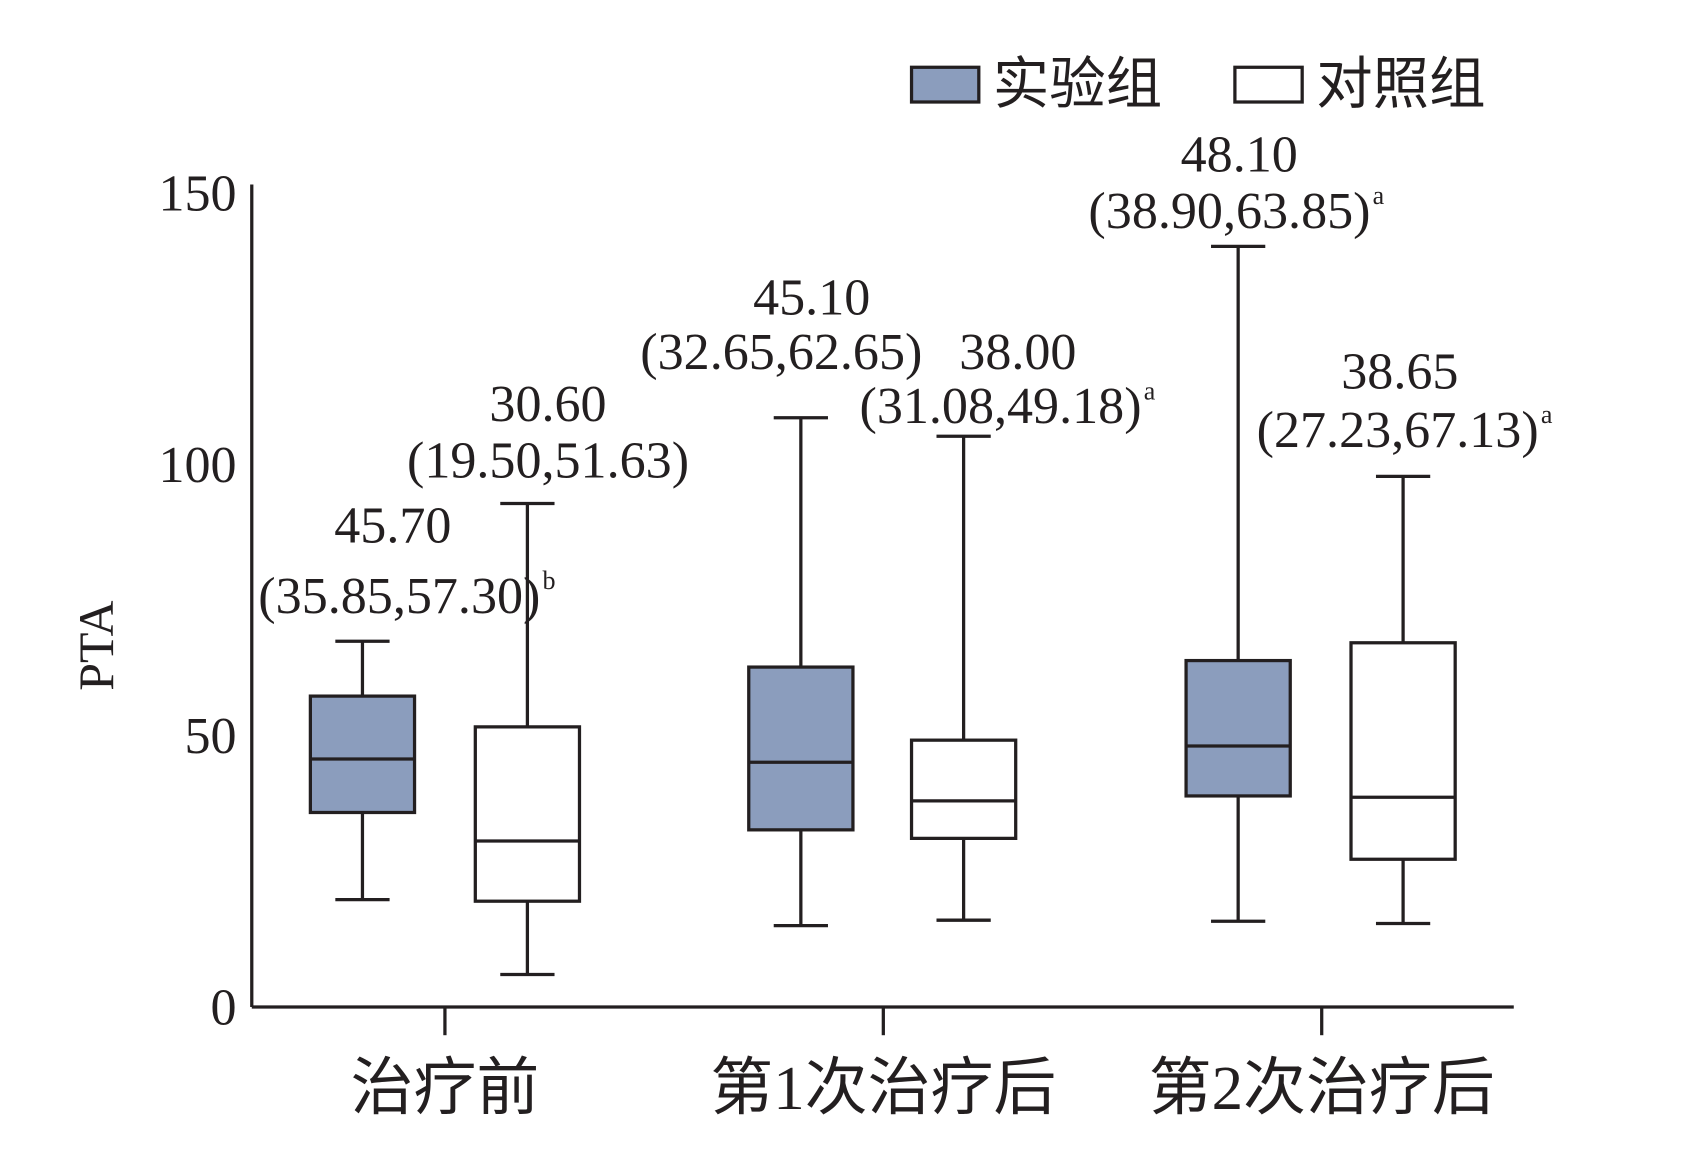  I want to click on significance-superscript: b, so click(549, 580).